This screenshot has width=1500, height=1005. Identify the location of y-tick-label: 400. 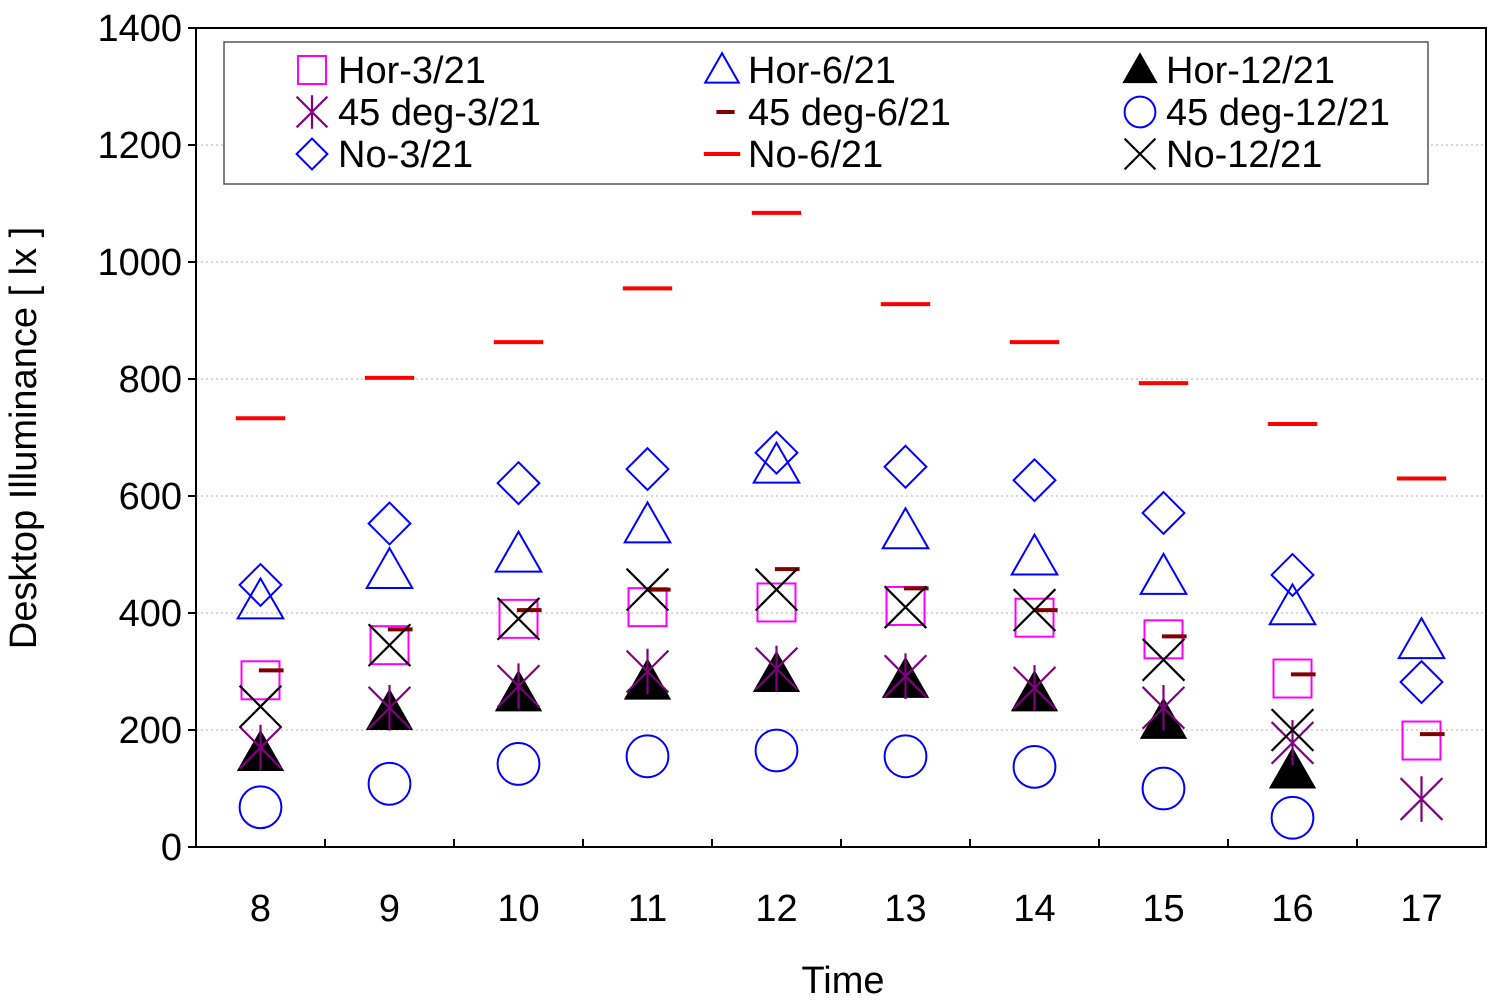
(150, 614).